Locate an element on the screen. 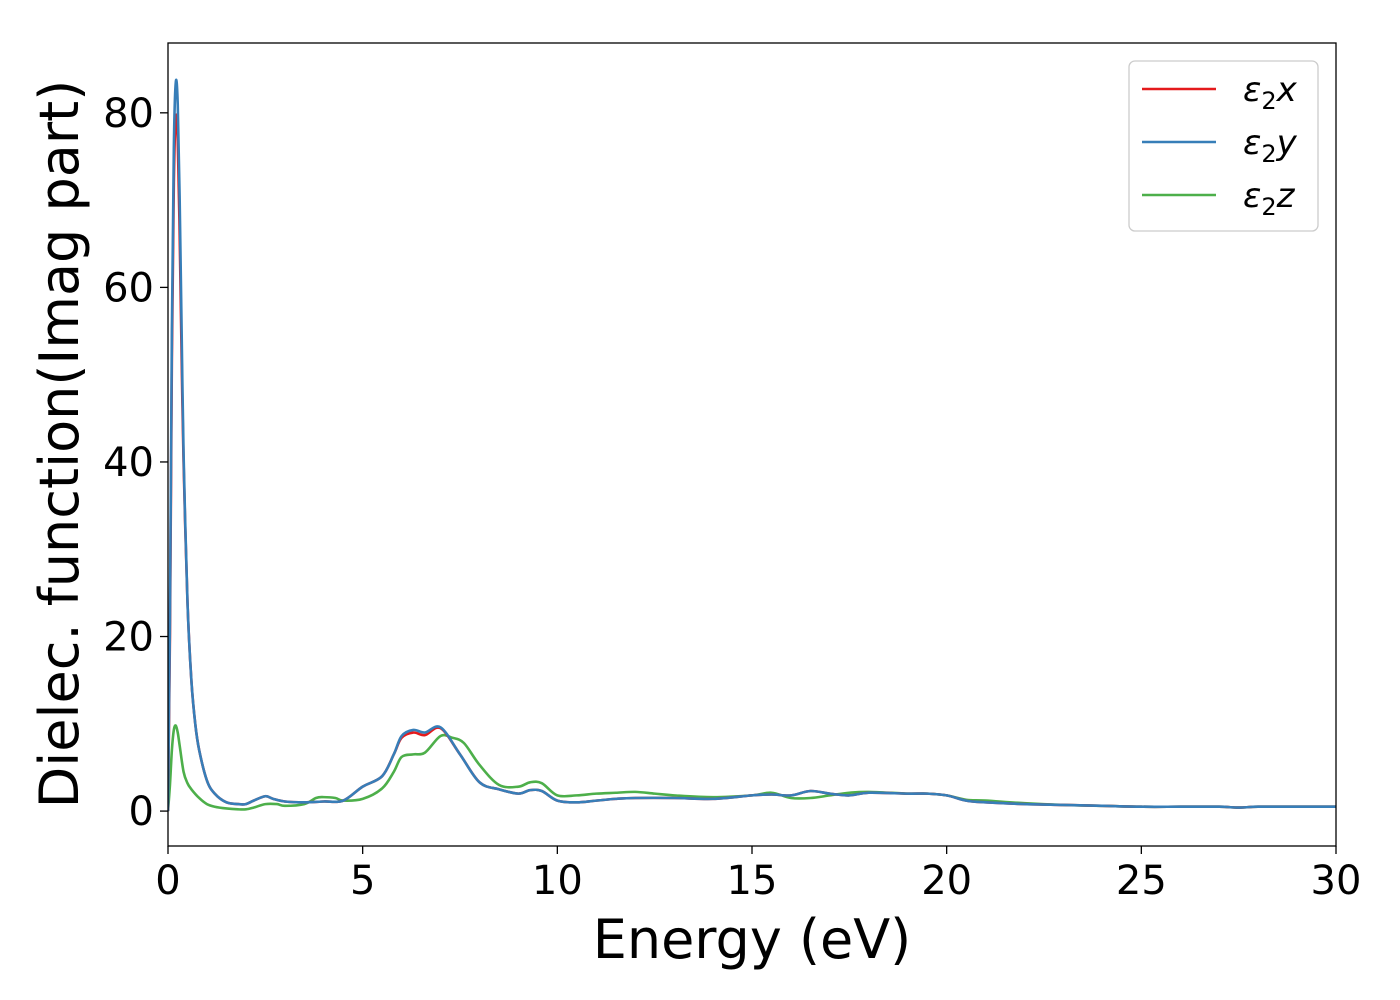 This screenshot has height=1000, width=1400. legend: ε2x ε2y ε2z is located at coordinates (1223, 146).